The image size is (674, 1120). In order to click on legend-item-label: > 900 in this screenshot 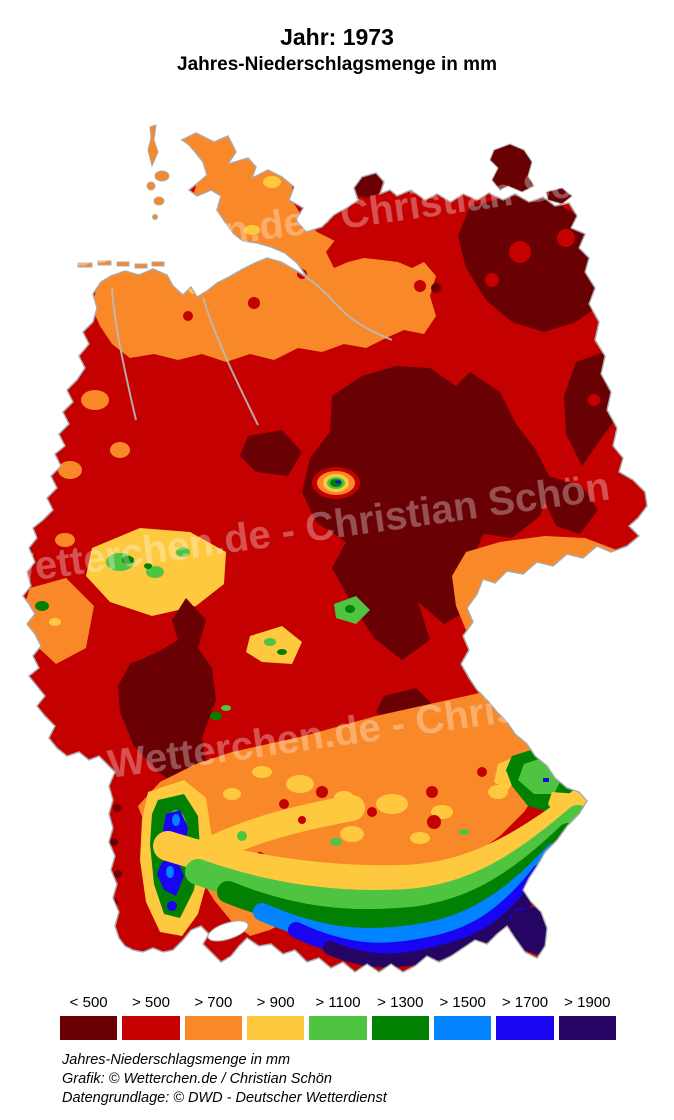, I will do `click(275, 1002)`.